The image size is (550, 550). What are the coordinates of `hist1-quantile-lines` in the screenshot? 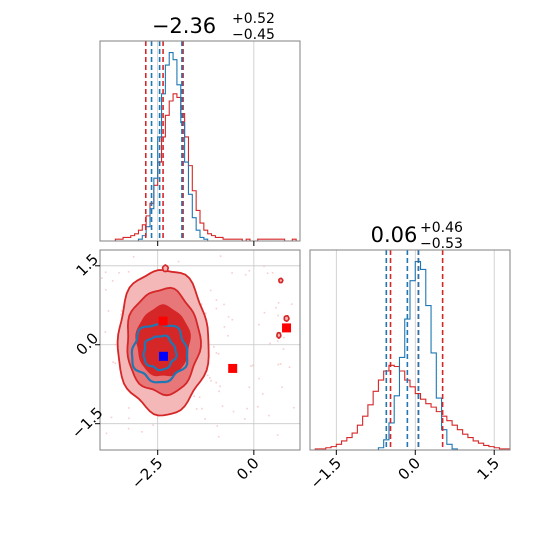 It's located at (164, 141).